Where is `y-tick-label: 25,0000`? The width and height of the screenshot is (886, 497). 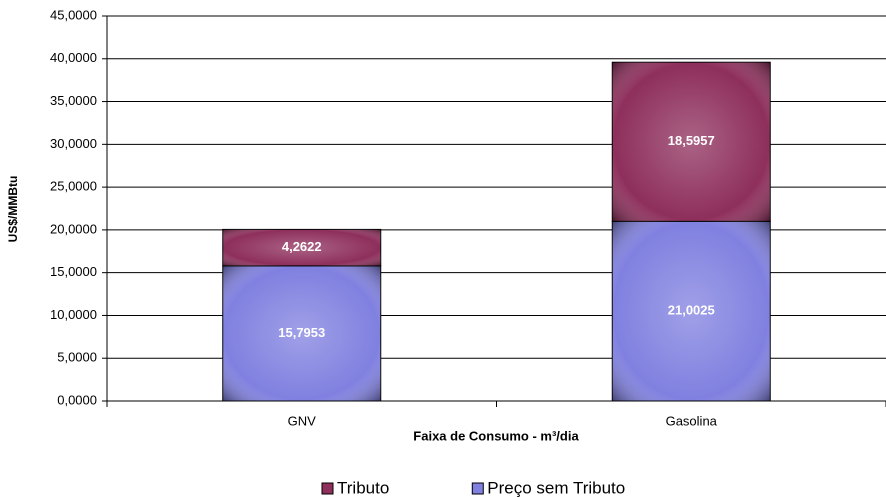
y-tick-label: 25,0000 is located at coordinates (73, 186).